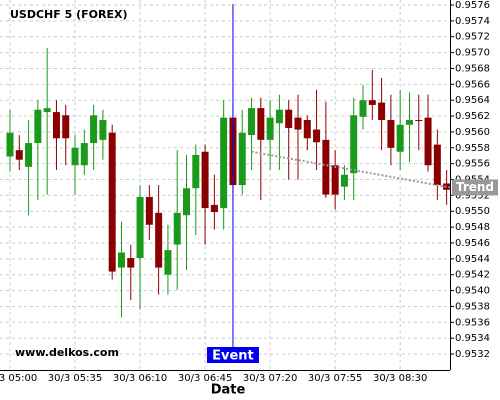 The image size is (500, 400). What do you see at coordinates (472, 306) in the screenshot?
I see `y-tick-label: 0.9538` at bounding box center [472, 306].